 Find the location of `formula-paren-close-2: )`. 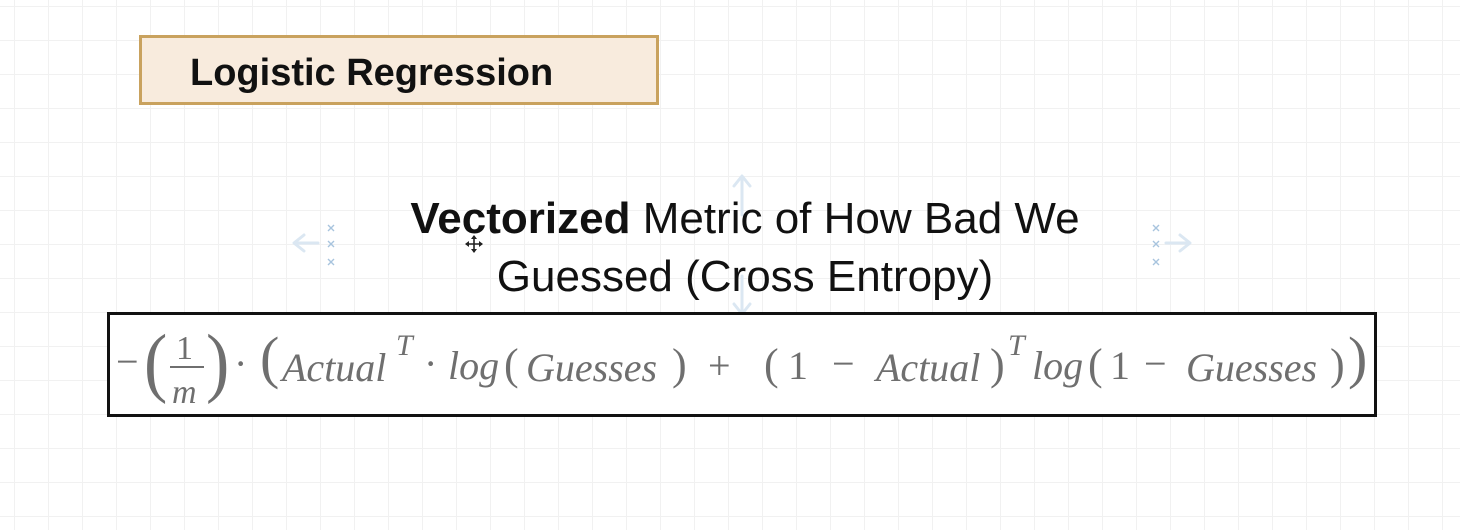

formula-paren-close-2: ) is located at coordinates (1357, 357).